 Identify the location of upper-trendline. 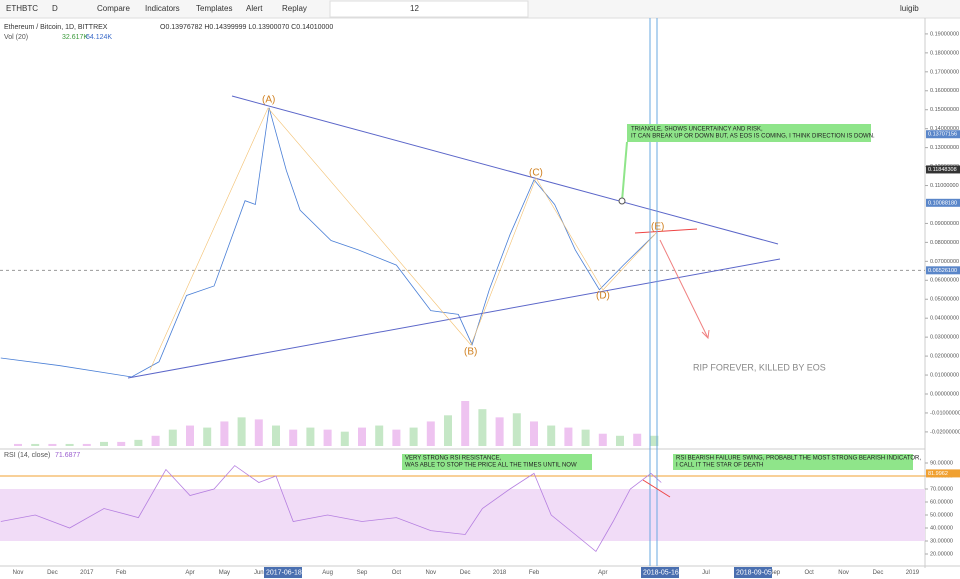
(505, 170).